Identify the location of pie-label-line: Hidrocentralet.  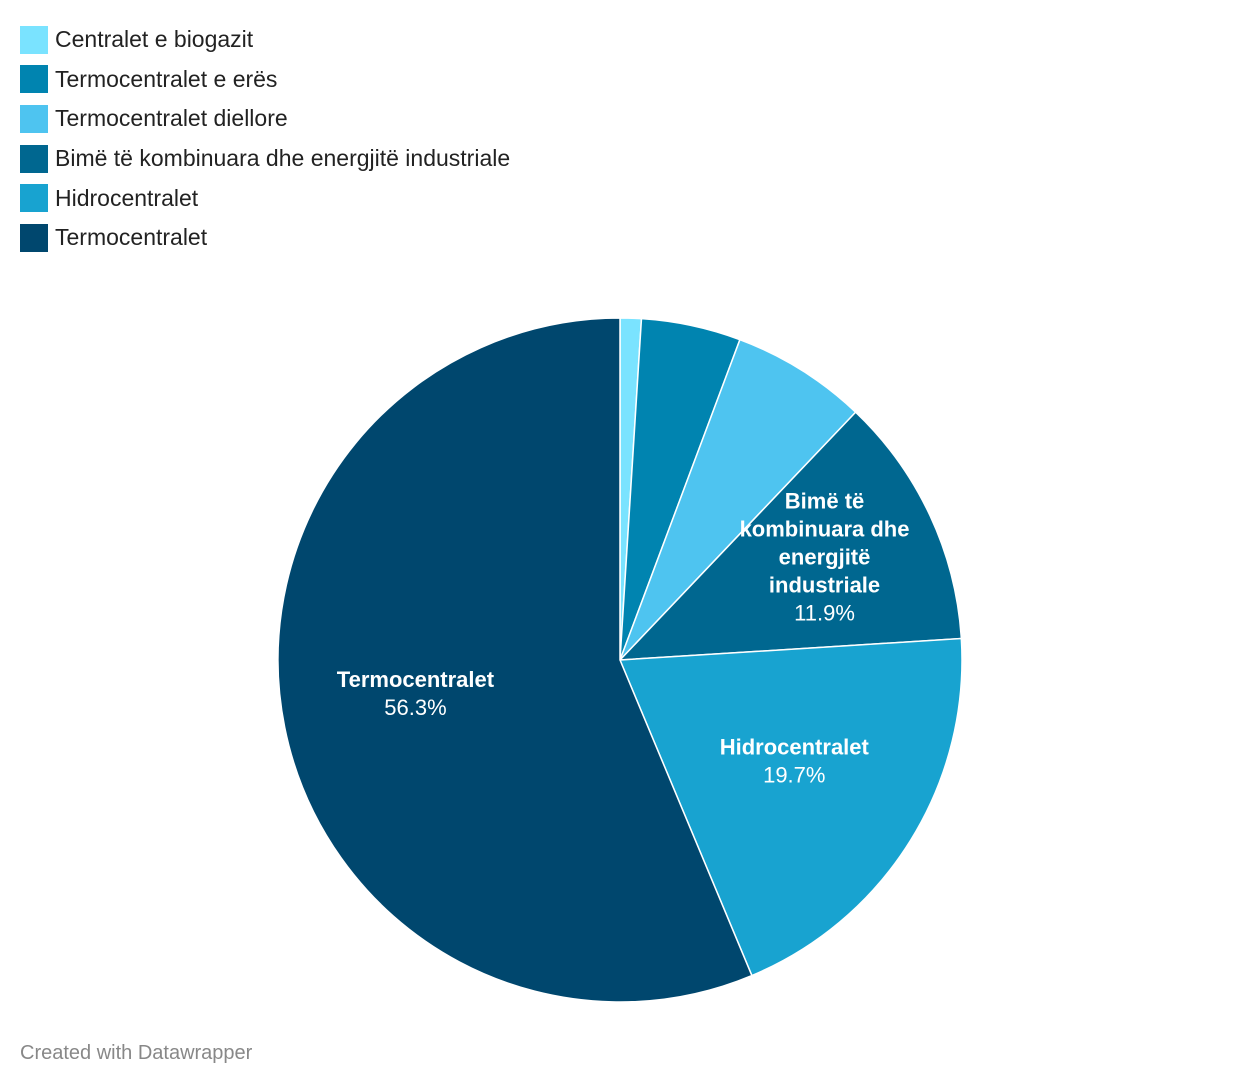
(795, 746).